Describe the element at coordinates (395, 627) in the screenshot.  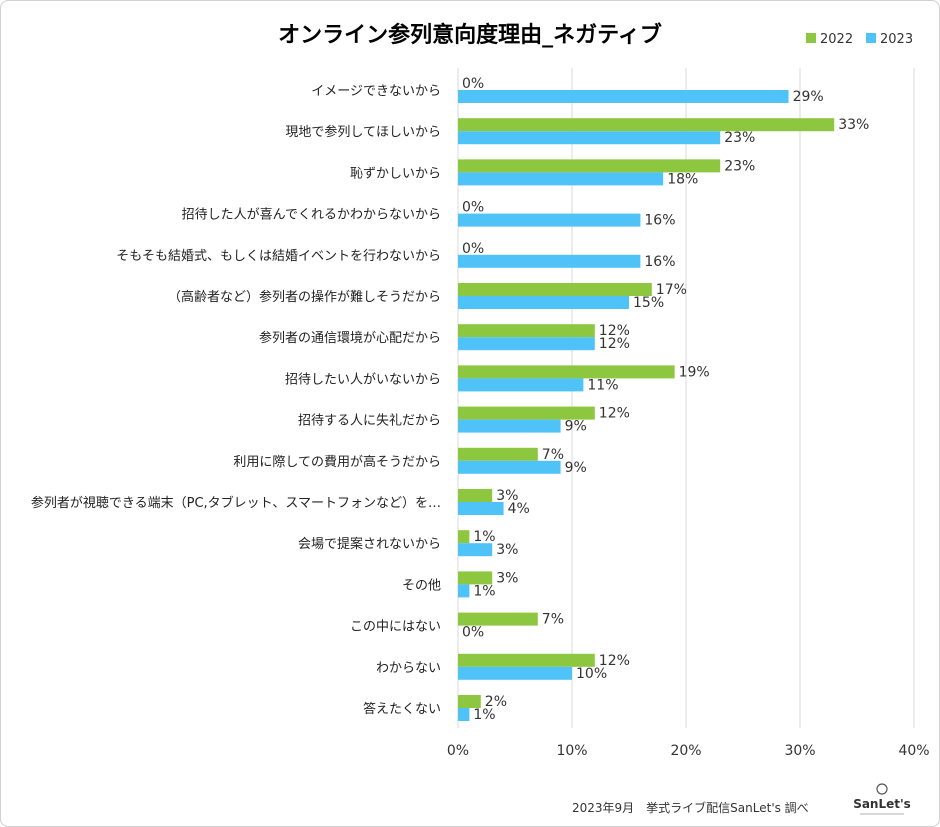
I see `category-label: この中にはない` at that location.